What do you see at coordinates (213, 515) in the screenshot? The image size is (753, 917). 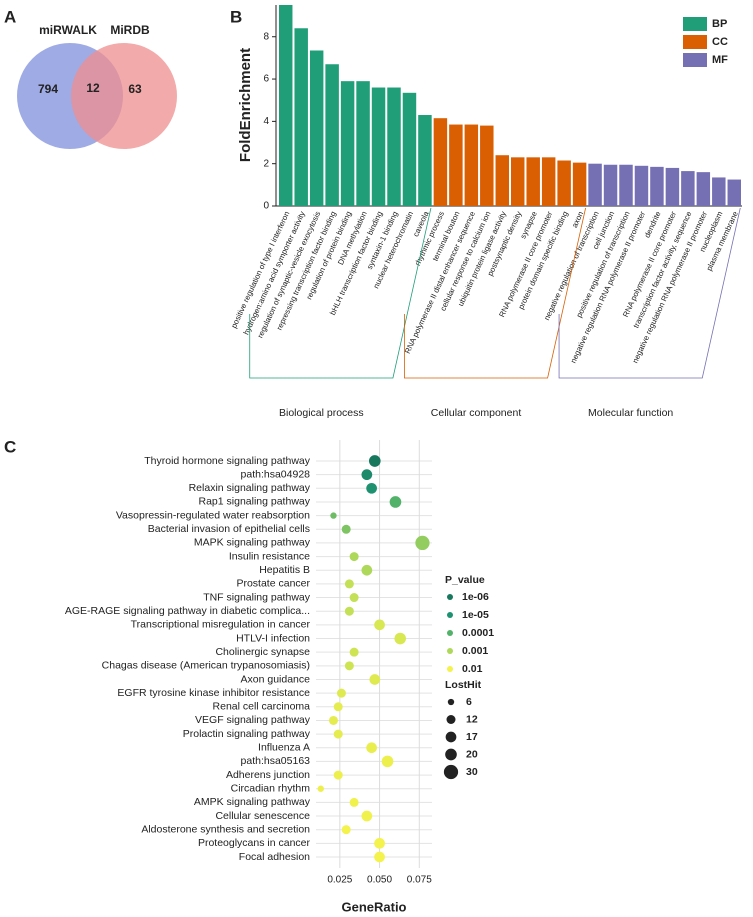 I see `y-tick-label: Vasopressin-regulated water reabsorption` at bounding box center [213, 515].